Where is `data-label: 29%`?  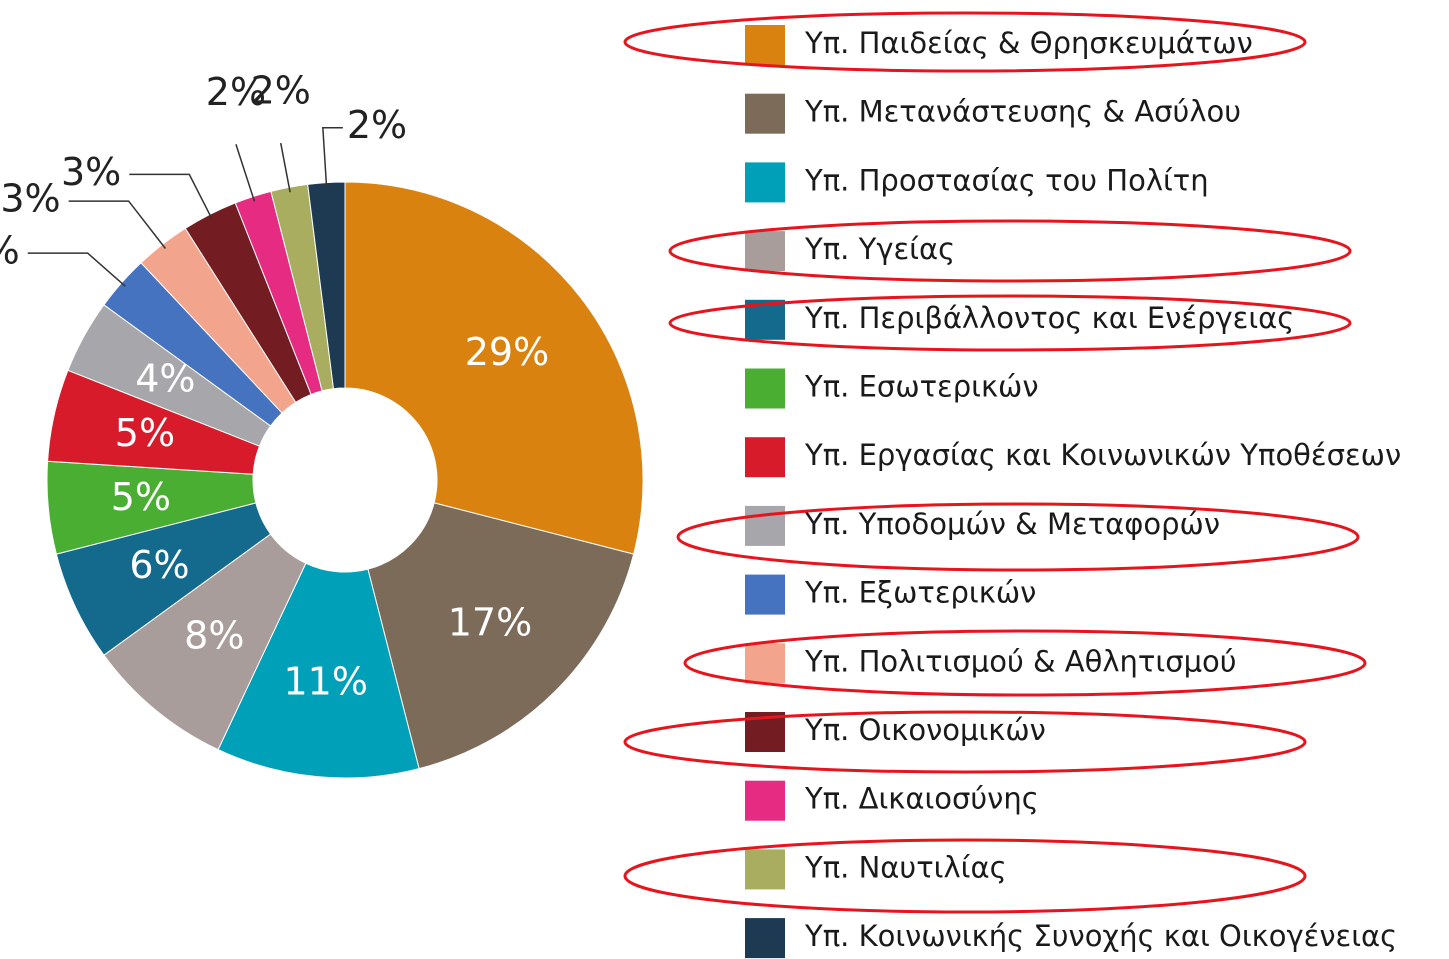 data-label: 29% is located at coordinates (507, 352).